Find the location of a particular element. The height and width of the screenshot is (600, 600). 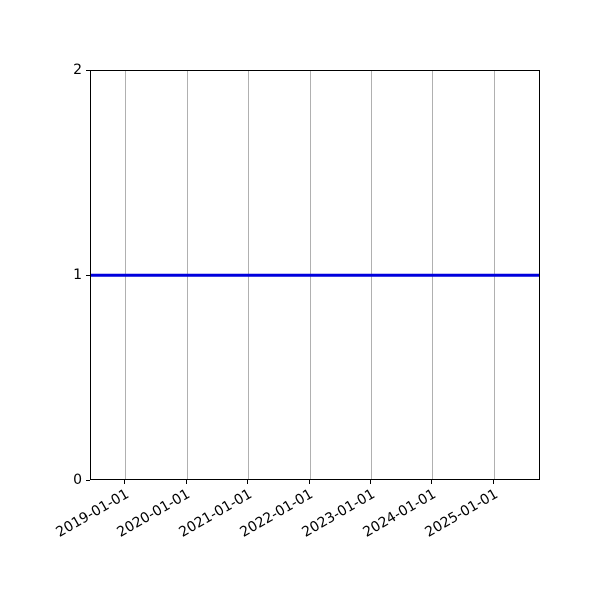

y-tick-label: 2 is located at coordinates (77, 70).